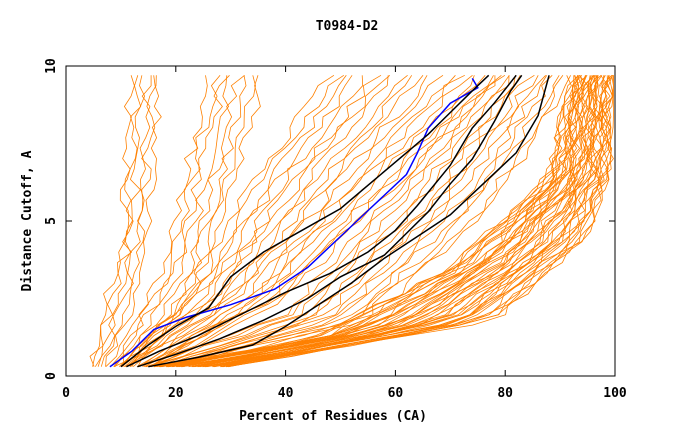 Image resolution: width=680 pixels, height=440 pixels. What do you see at coordinates (347, 26) in the screenshot?
I see `chart-title: T0984-D2` at bounding box center [347, 26].